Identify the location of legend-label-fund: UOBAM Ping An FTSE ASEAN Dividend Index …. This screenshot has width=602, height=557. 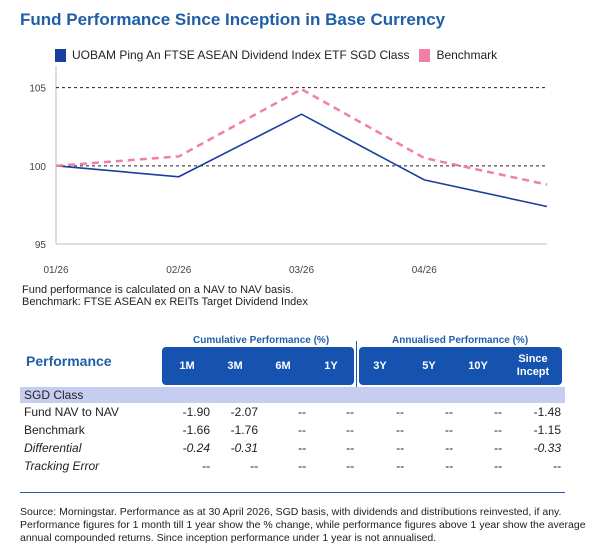
(241, 55).